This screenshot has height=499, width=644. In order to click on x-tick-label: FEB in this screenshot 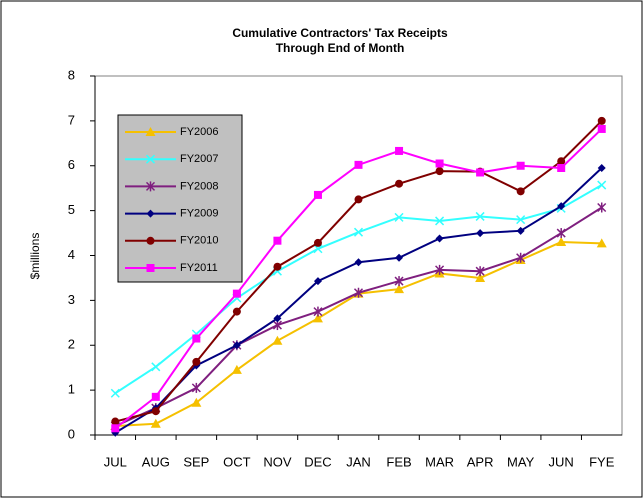, I will do `click(398, 461)`.